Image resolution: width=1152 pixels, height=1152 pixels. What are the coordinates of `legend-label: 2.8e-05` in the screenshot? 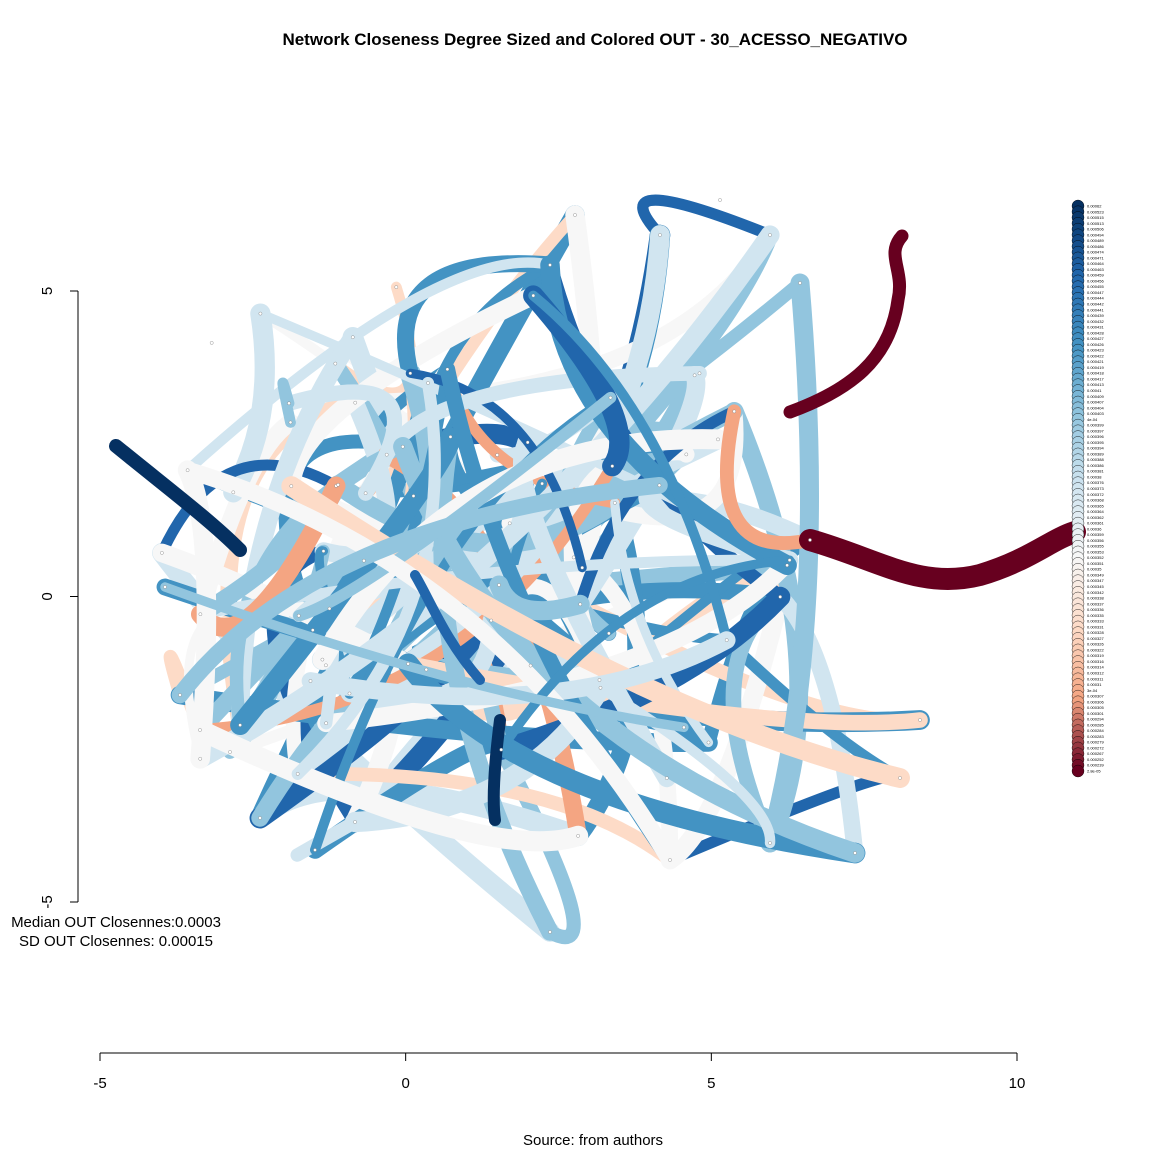 It's located at (1094, 771).